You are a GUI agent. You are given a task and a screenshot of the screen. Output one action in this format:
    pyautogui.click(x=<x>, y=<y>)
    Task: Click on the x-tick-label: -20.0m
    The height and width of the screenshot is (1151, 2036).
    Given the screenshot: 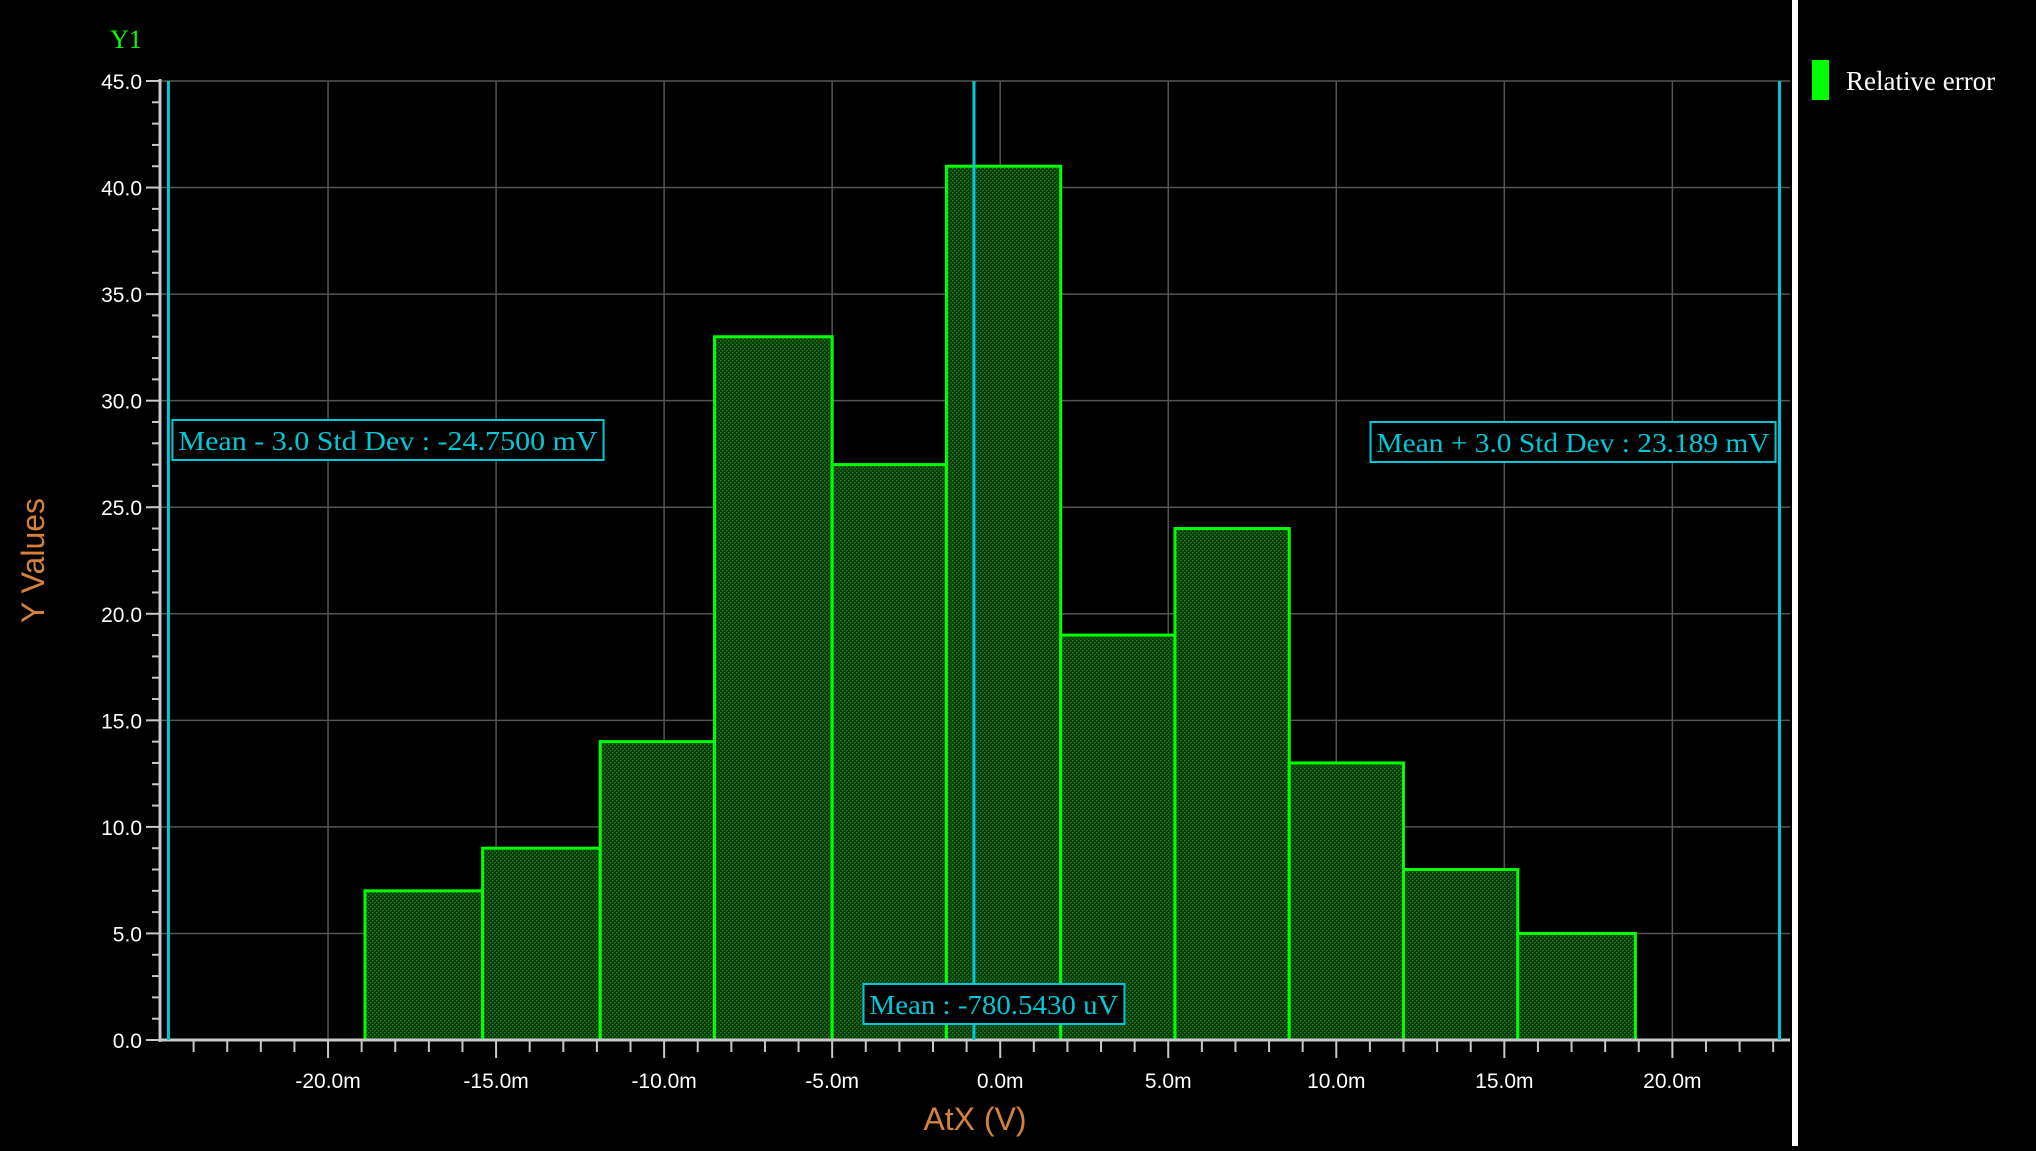 What is the action you would take?
    pyautogui.click(x=327, y=1081)
    